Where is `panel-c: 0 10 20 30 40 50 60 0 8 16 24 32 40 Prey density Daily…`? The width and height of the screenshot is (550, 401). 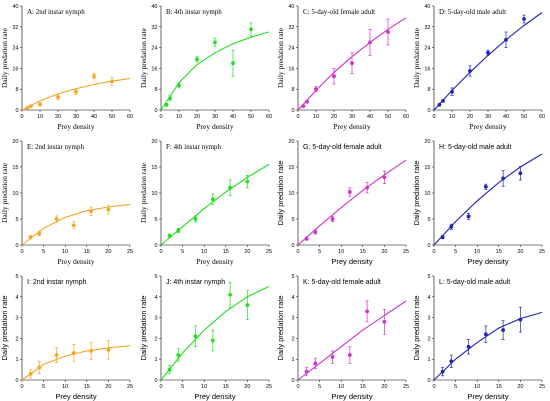
panel-c: 0 10 20 30 40 50 60 0 8 16 24 32 40 Prey density Daily… is located at coordinates (342, 67).